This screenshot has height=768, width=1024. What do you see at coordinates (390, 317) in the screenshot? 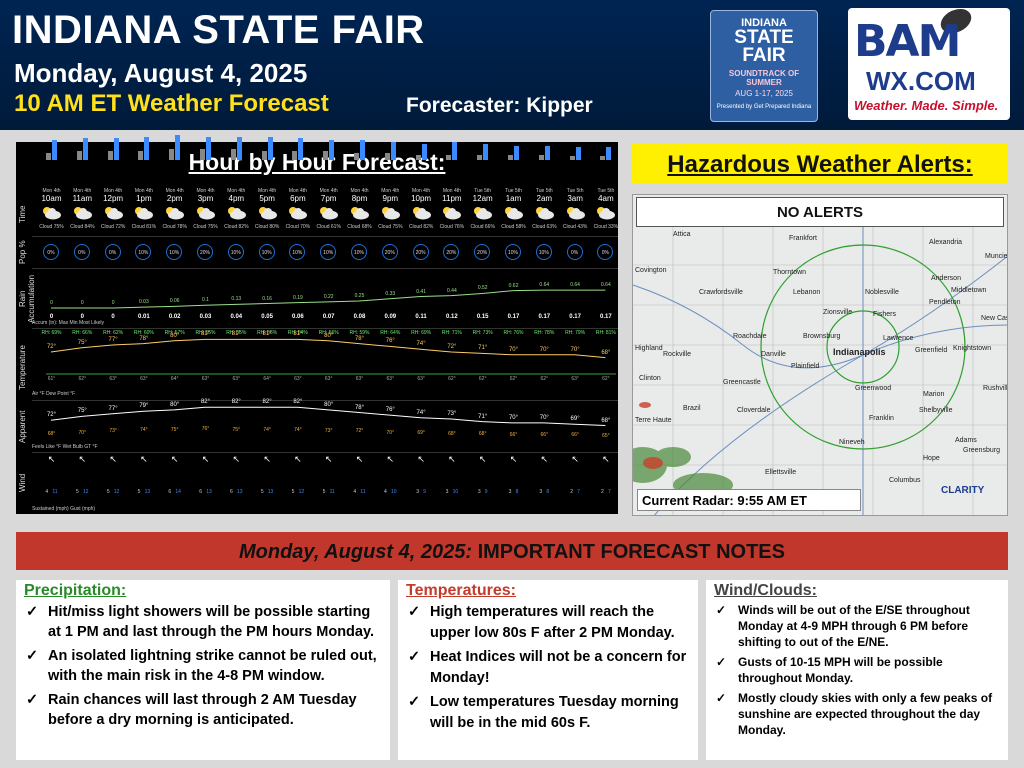
I see `rain-likely: 0.09` at bounding box center [390, 317].